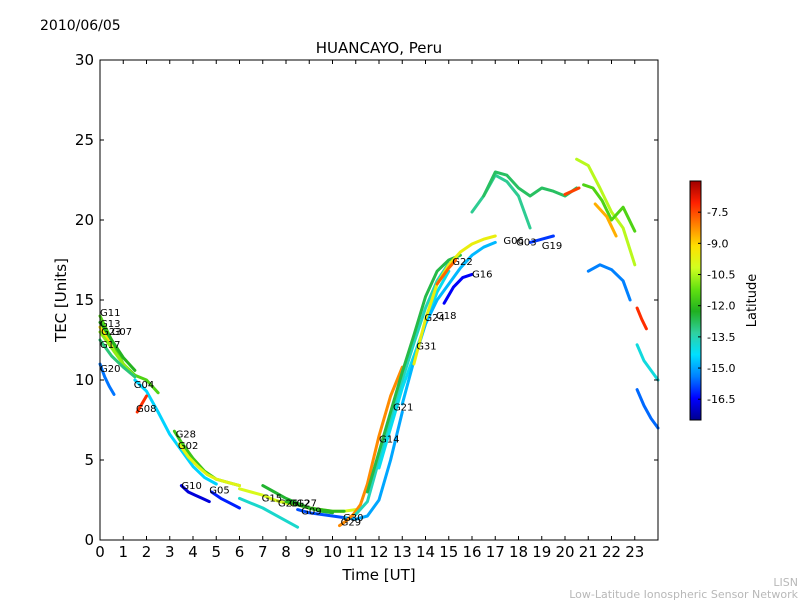  What do you see at coordinates (572, 191) in the screenshot?
I see `series-G35` at bounding box center [572, 191].